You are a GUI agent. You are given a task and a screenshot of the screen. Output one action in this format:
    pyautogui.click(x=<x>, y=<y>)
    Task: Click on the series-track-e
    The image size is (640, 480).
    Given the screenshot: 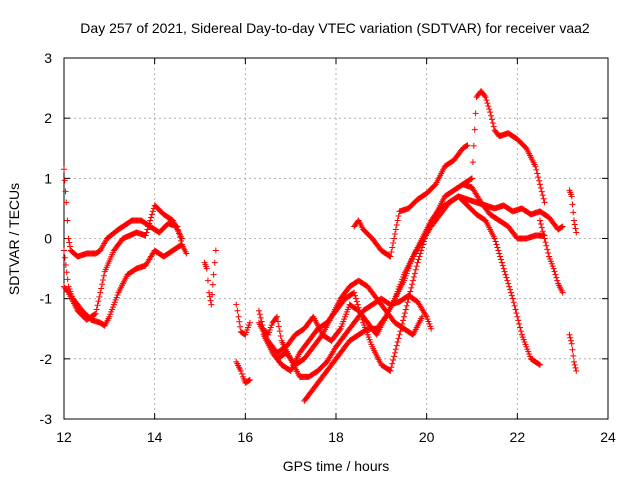 What is the action you would take?
    pyautogui.click(x=243, y=319)
    